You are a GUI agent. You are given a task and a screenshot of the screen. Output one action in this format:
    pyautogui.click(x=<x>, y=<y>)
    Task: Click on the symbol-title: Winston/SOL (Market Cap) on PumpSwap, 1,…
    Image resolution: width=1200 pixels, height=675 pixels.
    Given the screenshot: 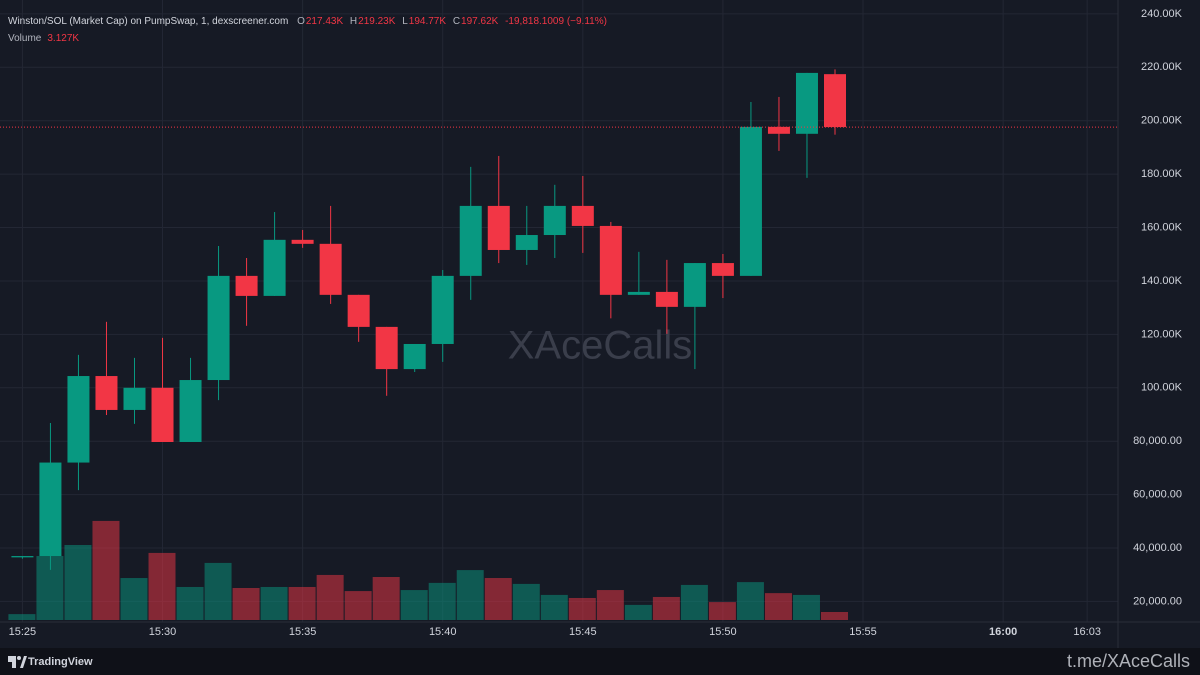 What is the action you would take?
    pyautogui.click(x=148, y=21)
    